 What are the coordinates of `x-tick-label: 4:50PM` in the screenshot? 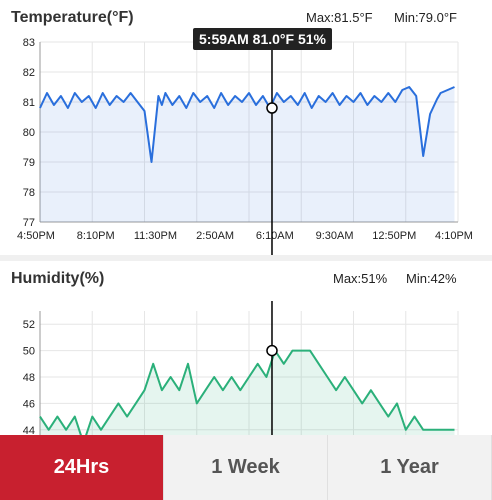 It's located at (36, 236).